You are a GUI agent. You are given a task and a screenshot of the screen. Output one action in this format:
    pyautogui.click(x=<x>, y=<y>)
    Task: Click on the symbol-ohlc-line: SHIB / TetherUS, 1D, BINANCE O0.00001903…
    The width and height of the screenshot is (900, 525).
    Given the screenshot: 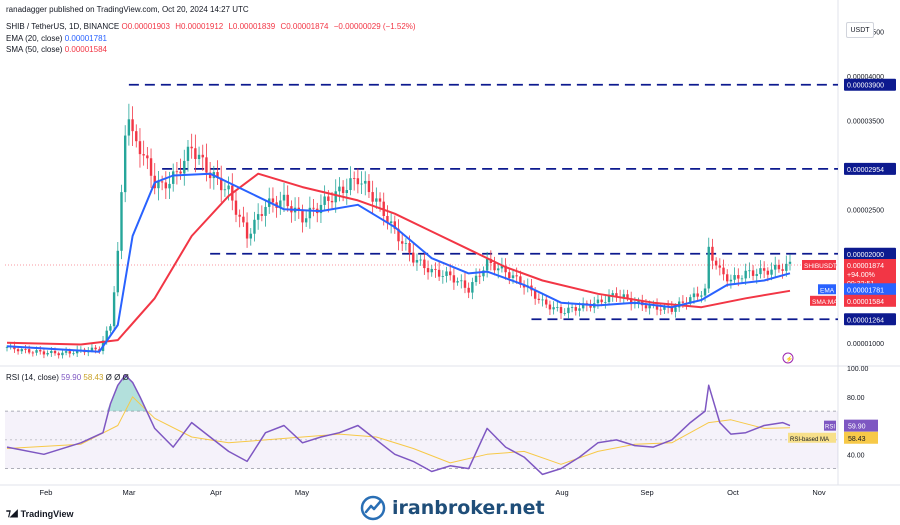 What is the action you would take?
    pyautogui.click(x=212, y=26)
    